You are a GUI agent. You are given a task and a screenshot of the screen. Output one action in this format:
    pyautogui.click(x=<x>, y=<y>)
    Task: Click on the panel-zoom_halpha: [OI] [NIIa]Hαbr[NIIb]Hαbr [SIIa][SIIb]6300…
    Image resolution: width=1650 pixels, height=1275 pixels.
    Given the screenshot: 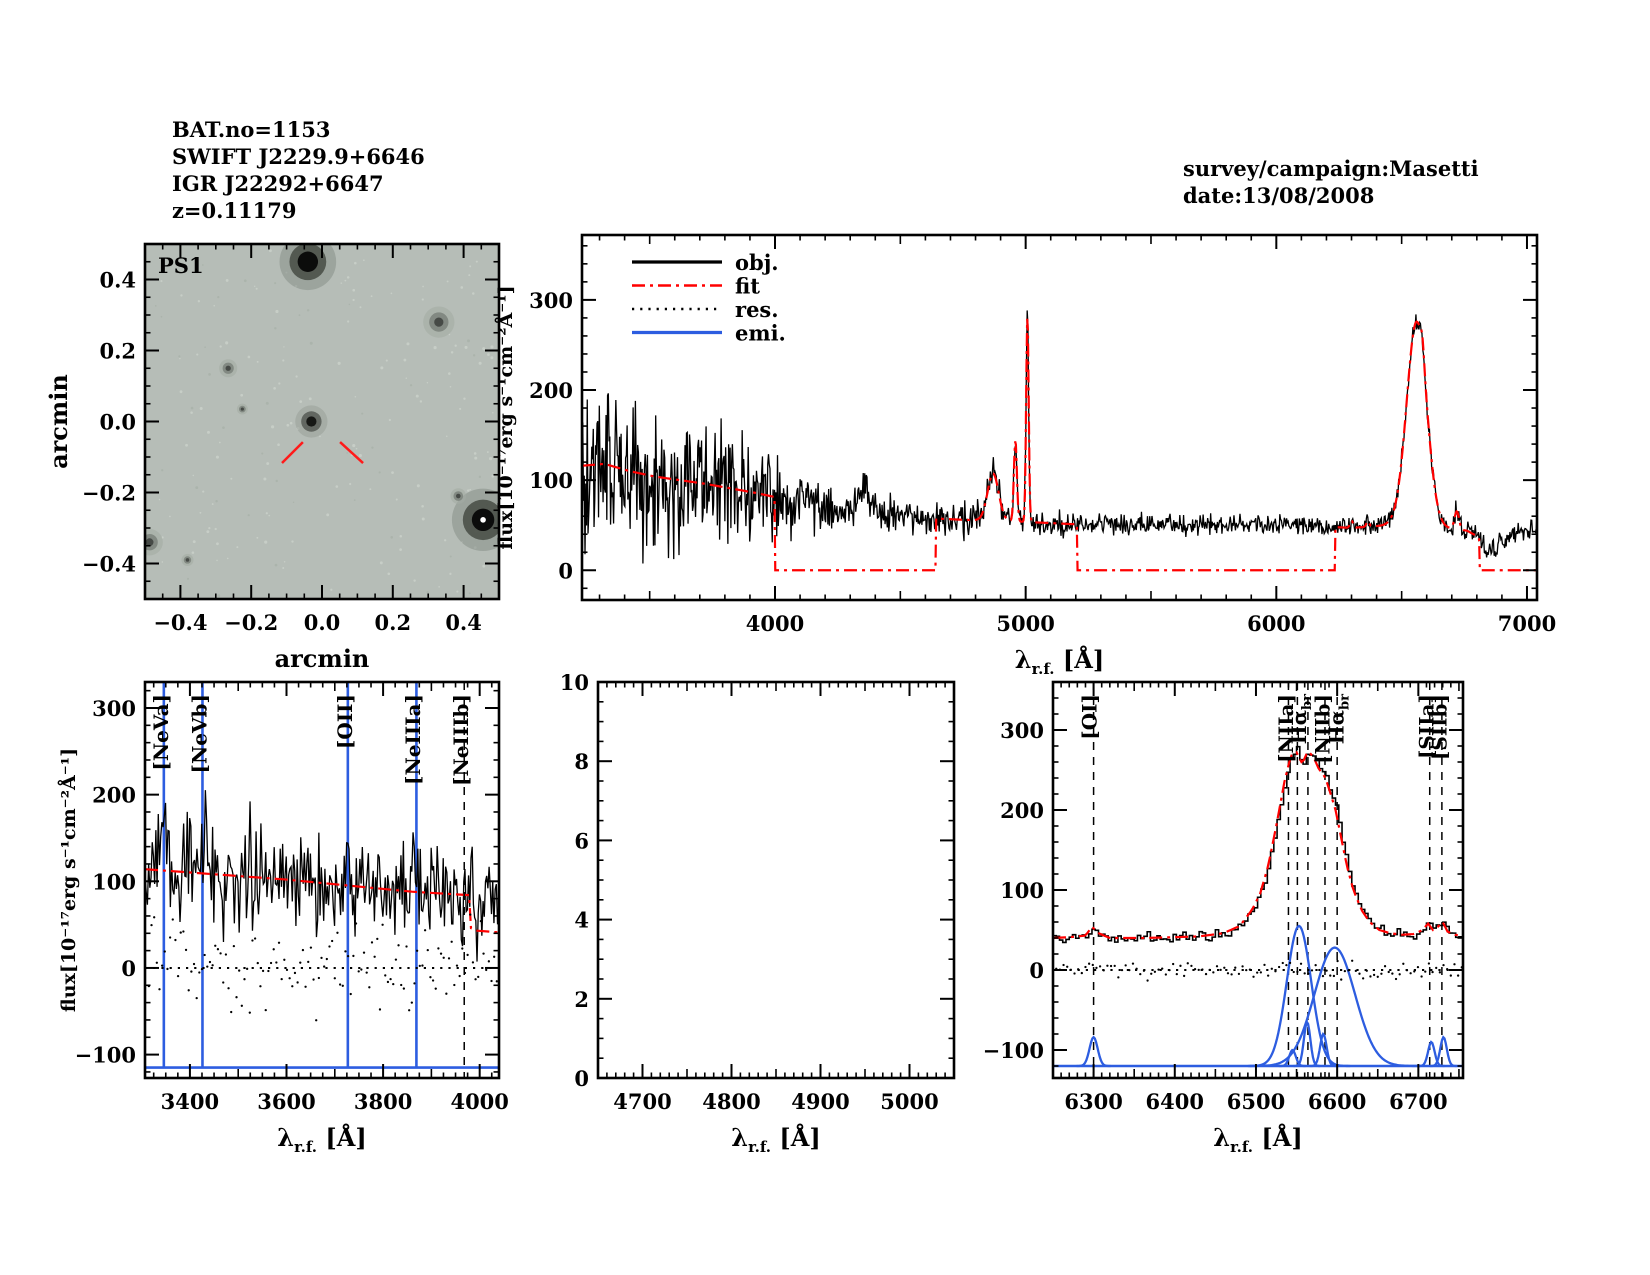 What is the action you would take?
    pyautogui.click(x=1224, y=918)
    